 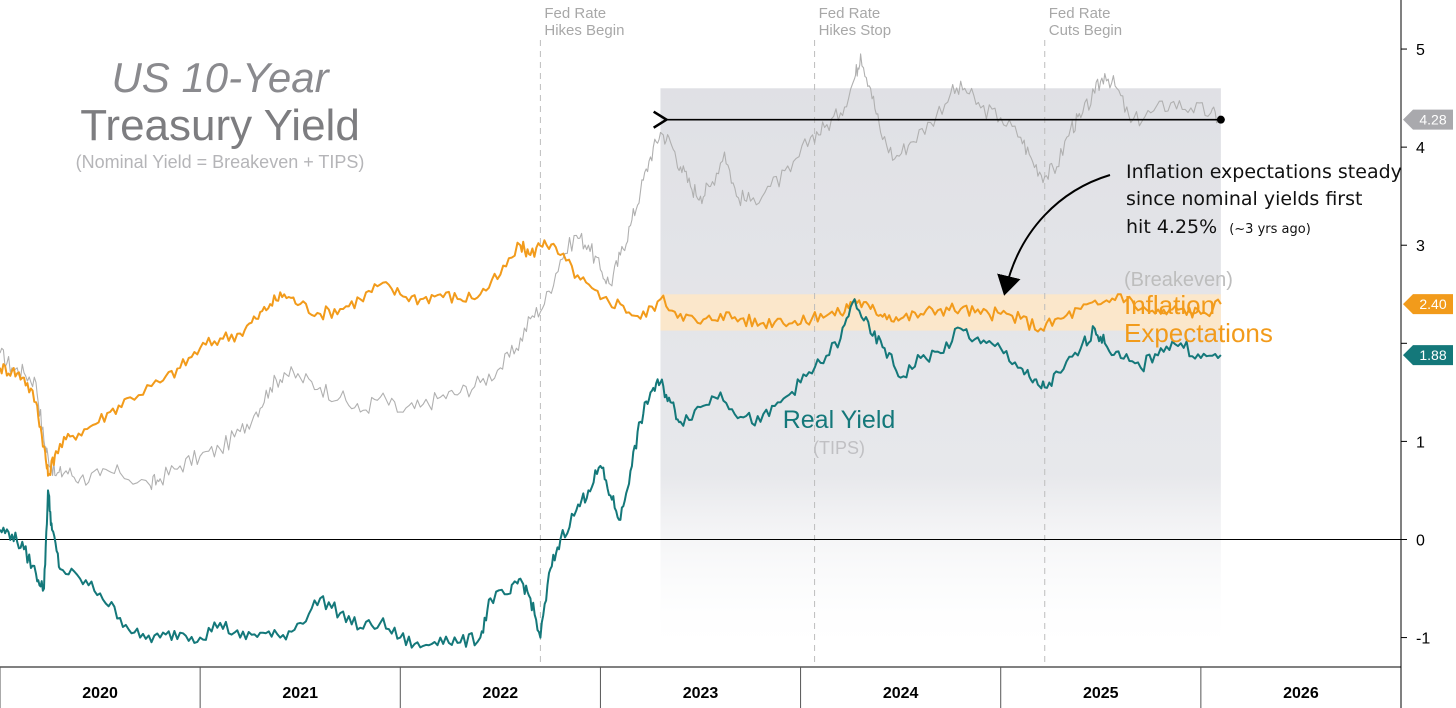 What do you see at coordinates (901, 693) in the screenshot?
I see `x-tick-label: 2024` at bounding box center [901, 693].